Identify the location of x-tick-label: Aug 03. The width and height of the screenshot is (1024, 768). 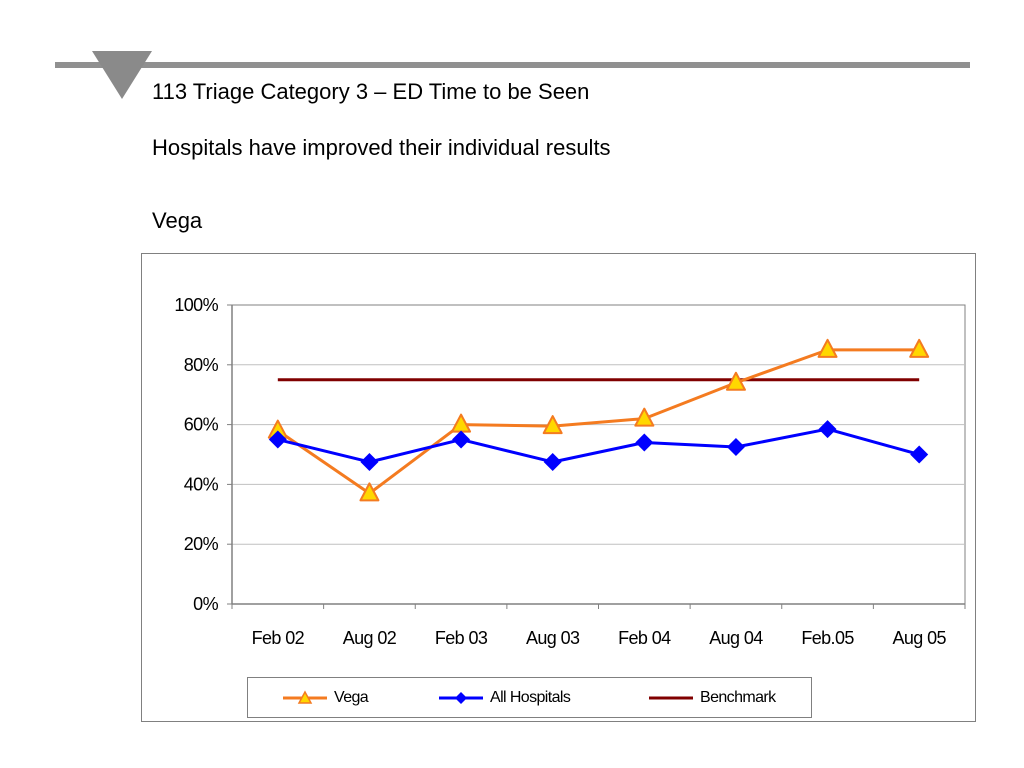
(553, 638).